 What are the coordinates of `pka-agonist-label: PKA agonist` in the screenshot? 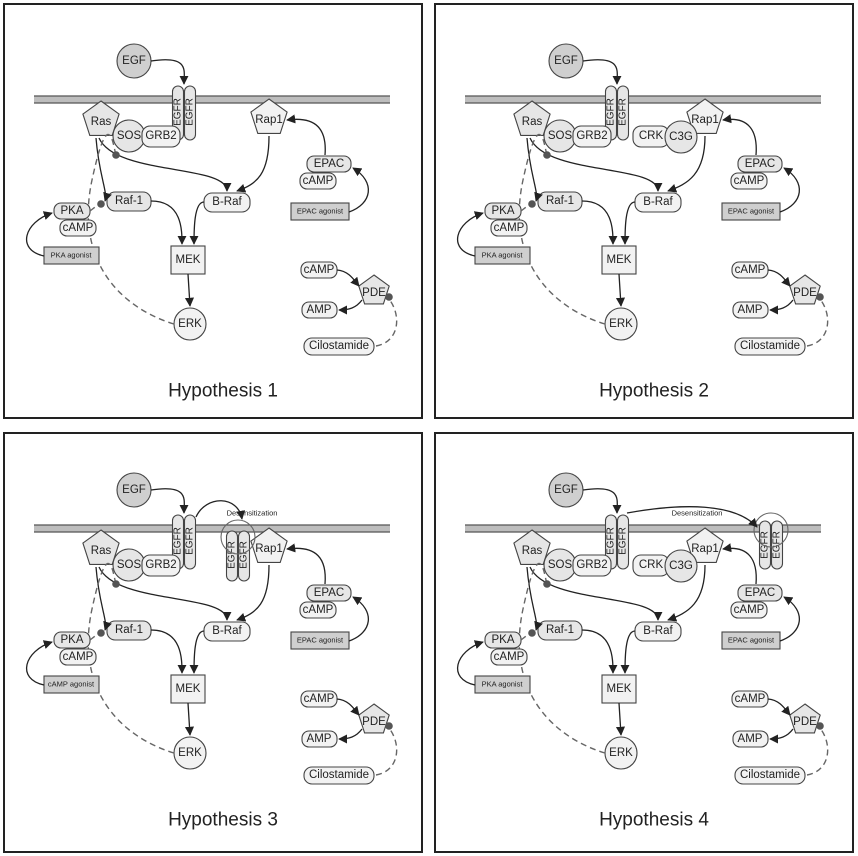 It's located at (72, 255).